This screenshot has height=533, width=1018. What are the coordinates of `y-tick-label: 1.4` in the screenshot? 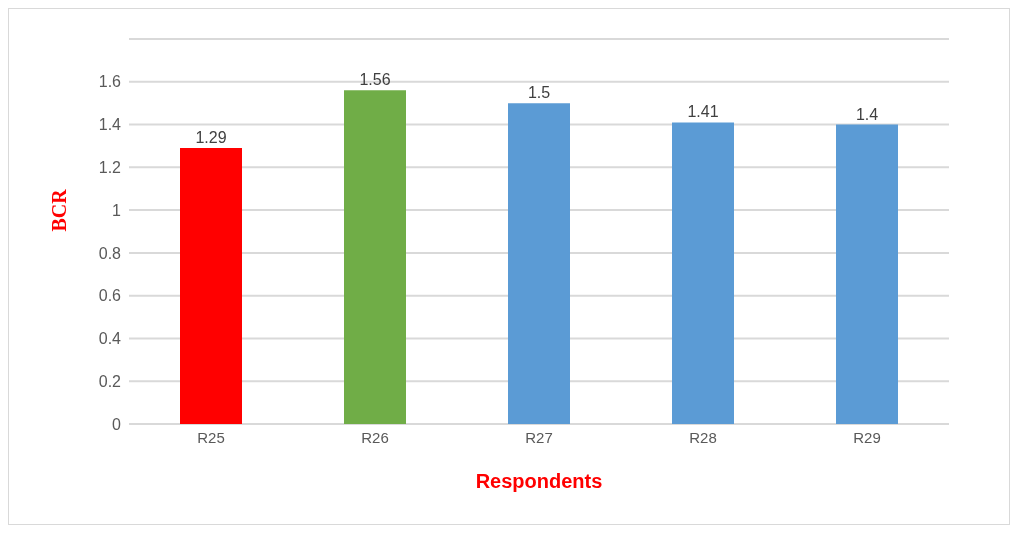 It's located at (110, 125).